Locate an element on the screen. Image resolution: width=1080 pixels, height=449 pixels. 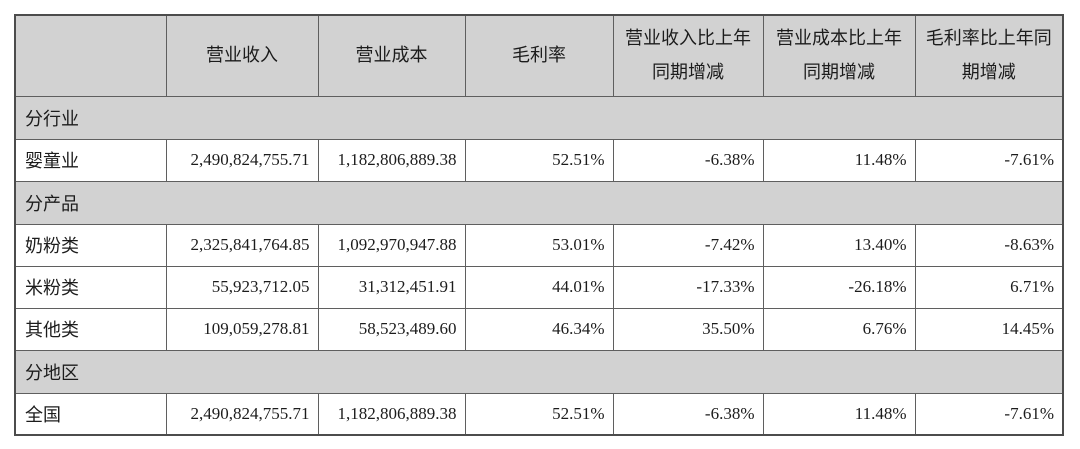
cell-cost-yoy: 6.76% is located at coordinates (839, 329).